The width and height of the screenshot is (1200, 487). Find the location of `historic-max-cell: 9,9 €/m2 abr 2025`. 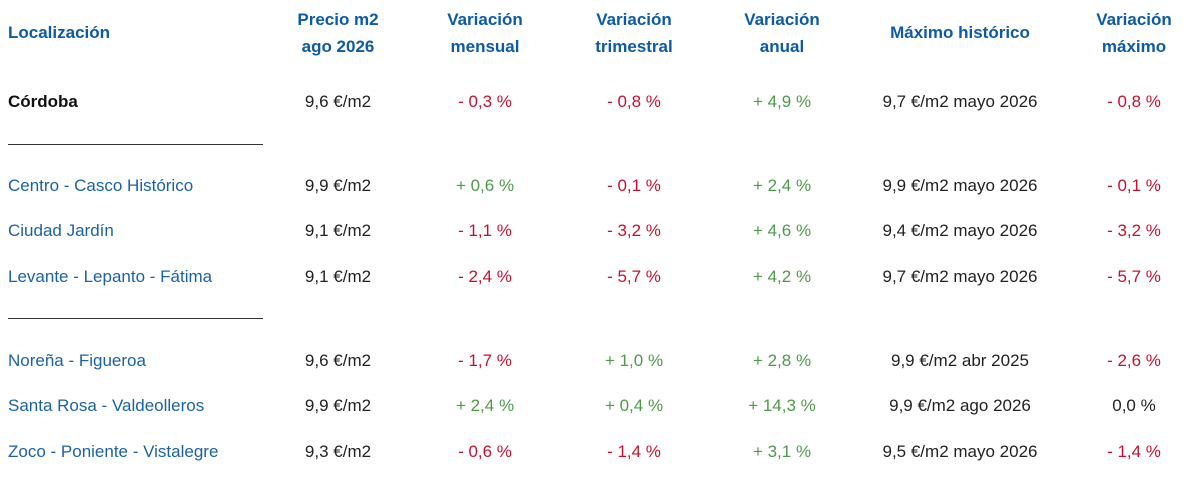

historic-max-cell: 9,9 €/m2 abr 2025 is located at coordinates (960, 360).